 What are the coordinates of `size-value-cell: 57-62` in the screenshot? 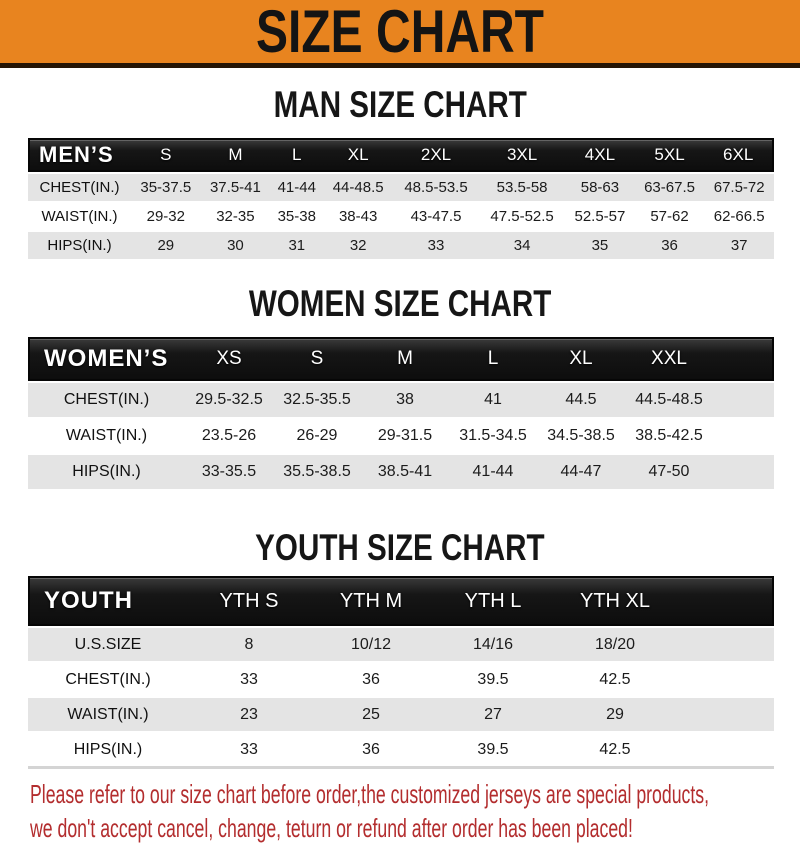 It's located at (669, 216).